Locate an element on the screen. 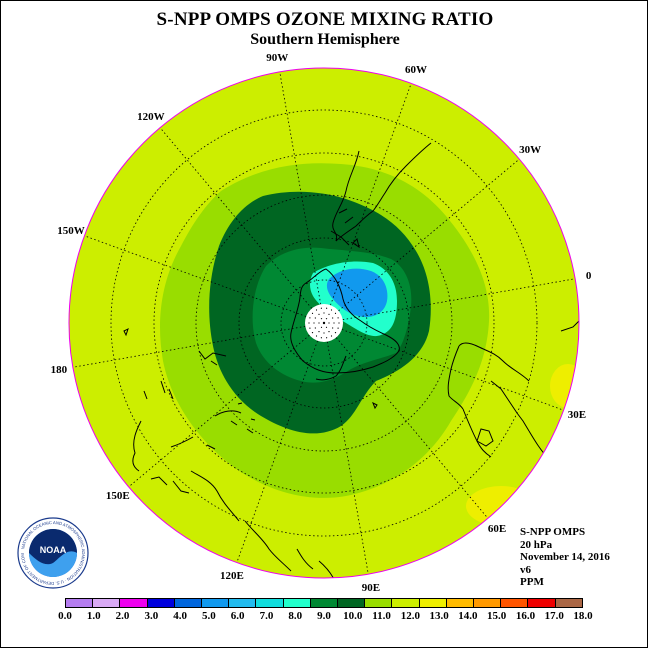 The width and height of the screenshot is (648, 648). info-instrument: S-NPP OMPS is located at coordinates (553, 532).